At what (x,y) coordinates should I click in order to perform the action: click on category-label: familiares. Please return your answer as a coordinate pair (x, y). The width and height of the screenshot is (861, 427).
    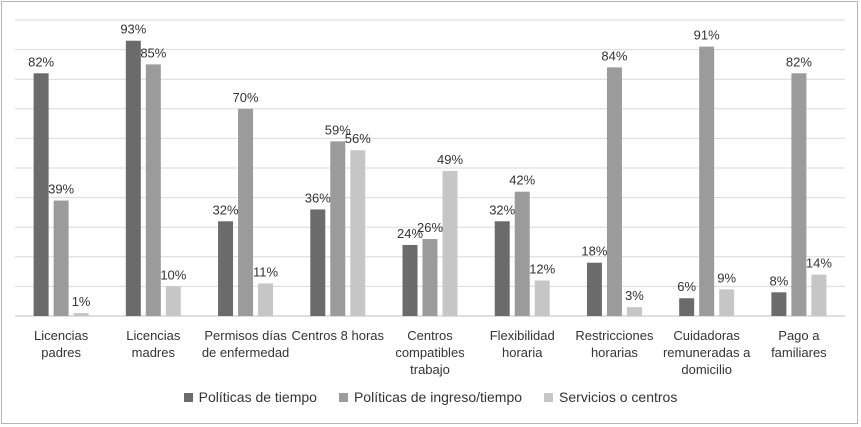
    Looking at the image, I should click on (799, 352).